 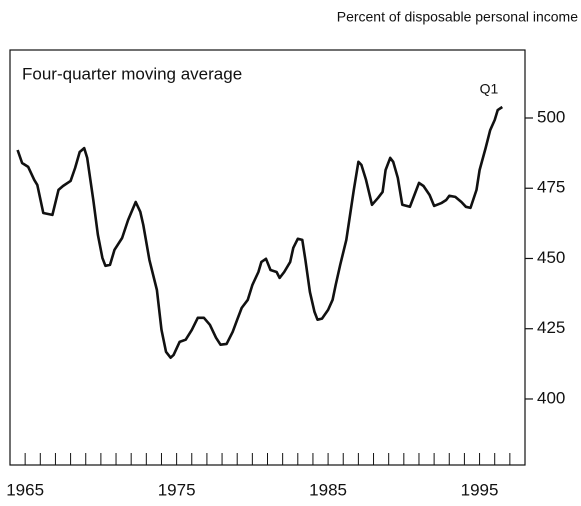 What do you see at coordinates (551, 397) in the screenshot?
I see `y-tick-label: 400` at bounding box center [551, 397].